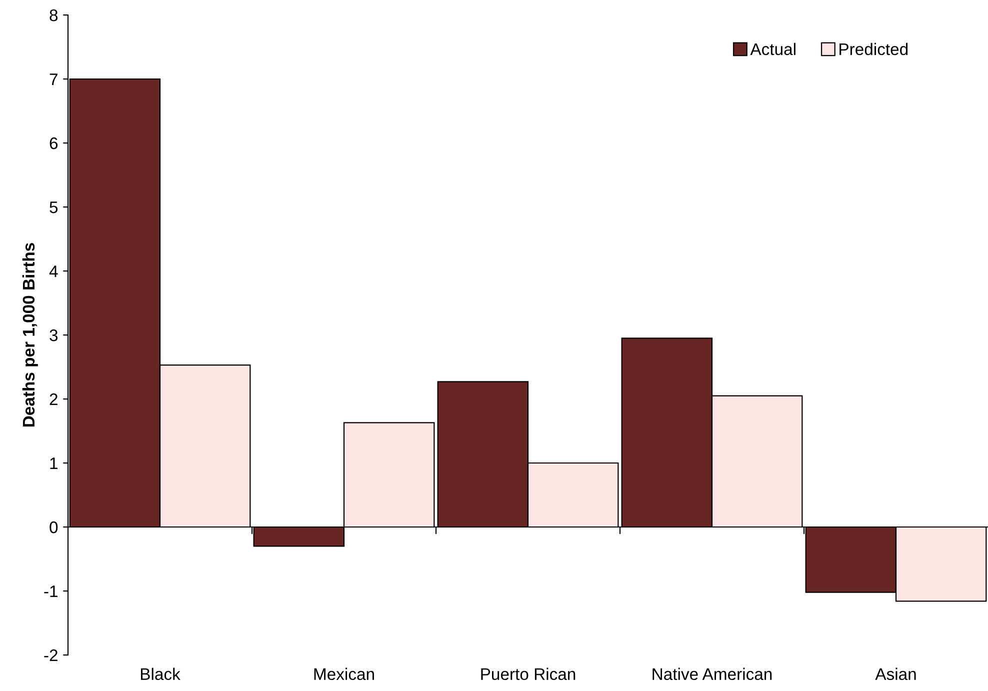  Describe the element at coordinates (712, 674) in the screenshot. I see `x-tick-label: Native American` at that location.